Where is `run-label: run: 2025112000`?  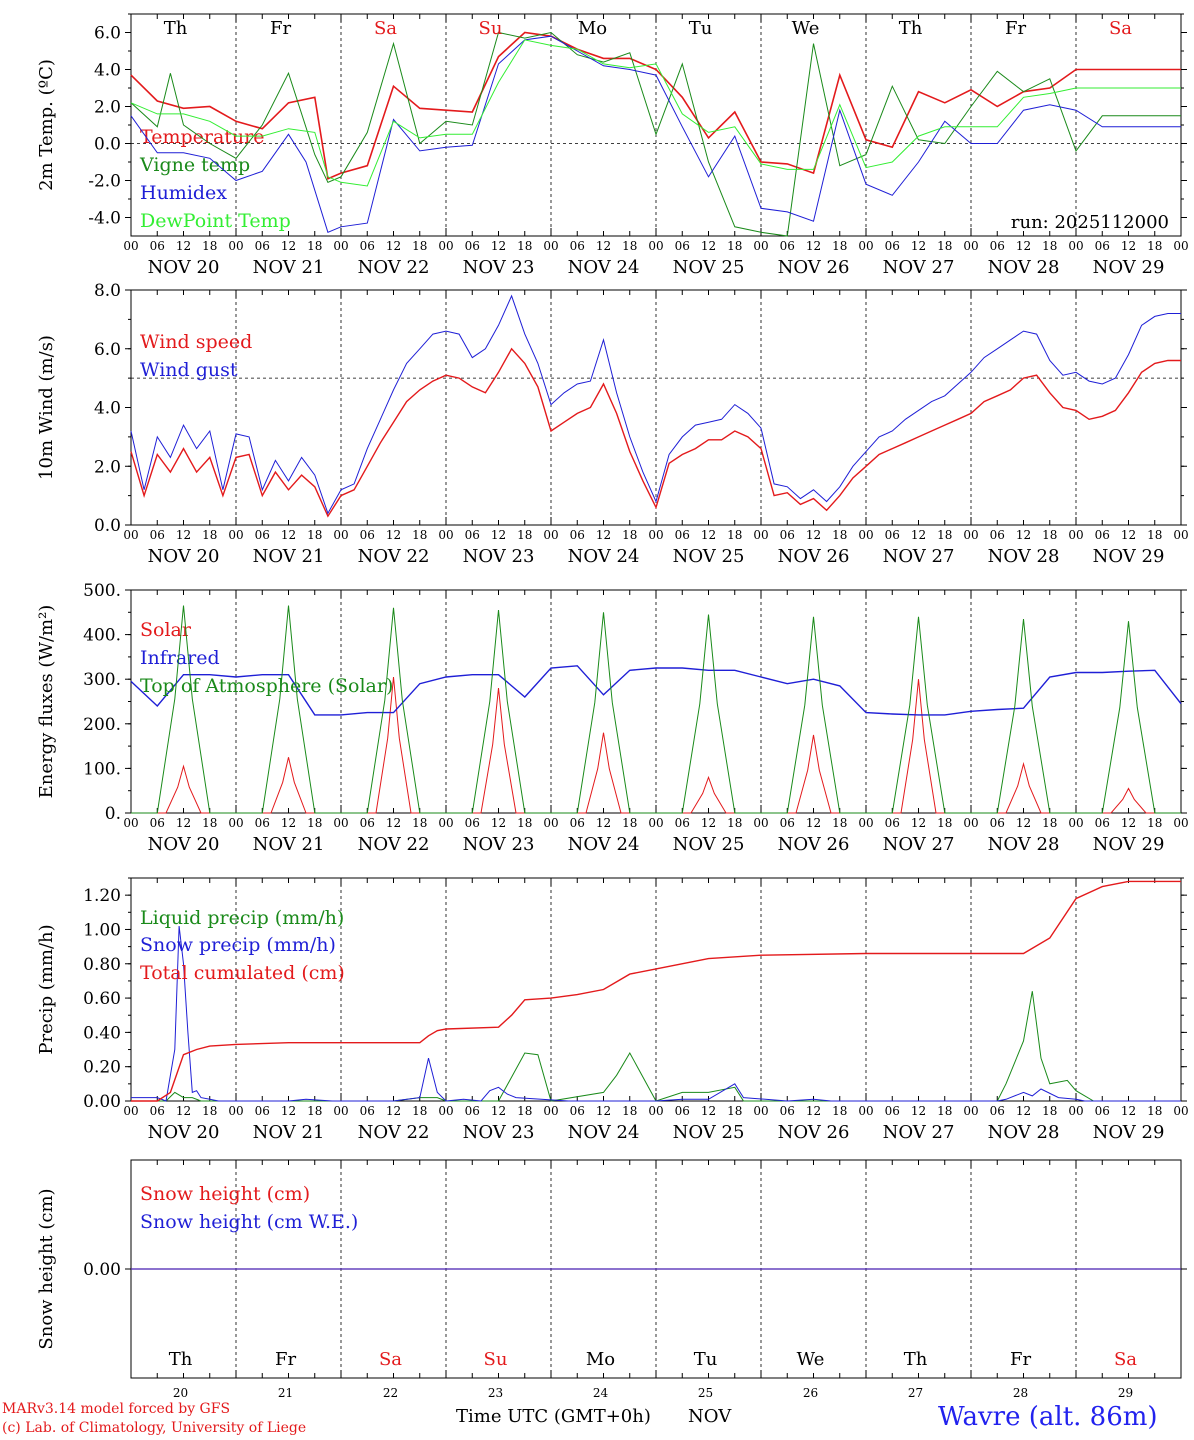 run-label: run: 2025112000 is located at coordinates (1090, 222).